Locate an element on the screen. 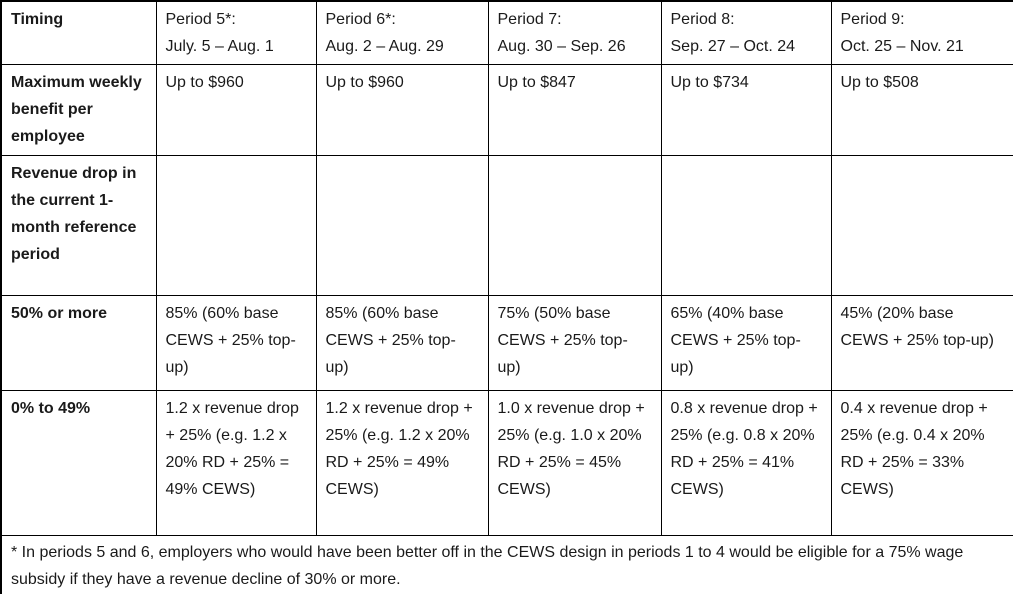  row-label-0-to-49-percent: 0% to 49% is located at coordinates (78, 463).